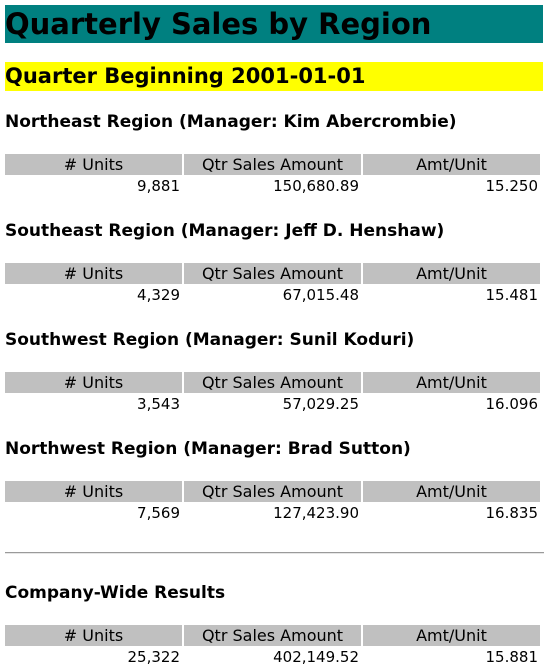 This screenshot has width=547, height=671. What do you see at coordinates (158, 295) in the screenshot?
I see `units-cell: 4,329` at bounding box center [158, 295].